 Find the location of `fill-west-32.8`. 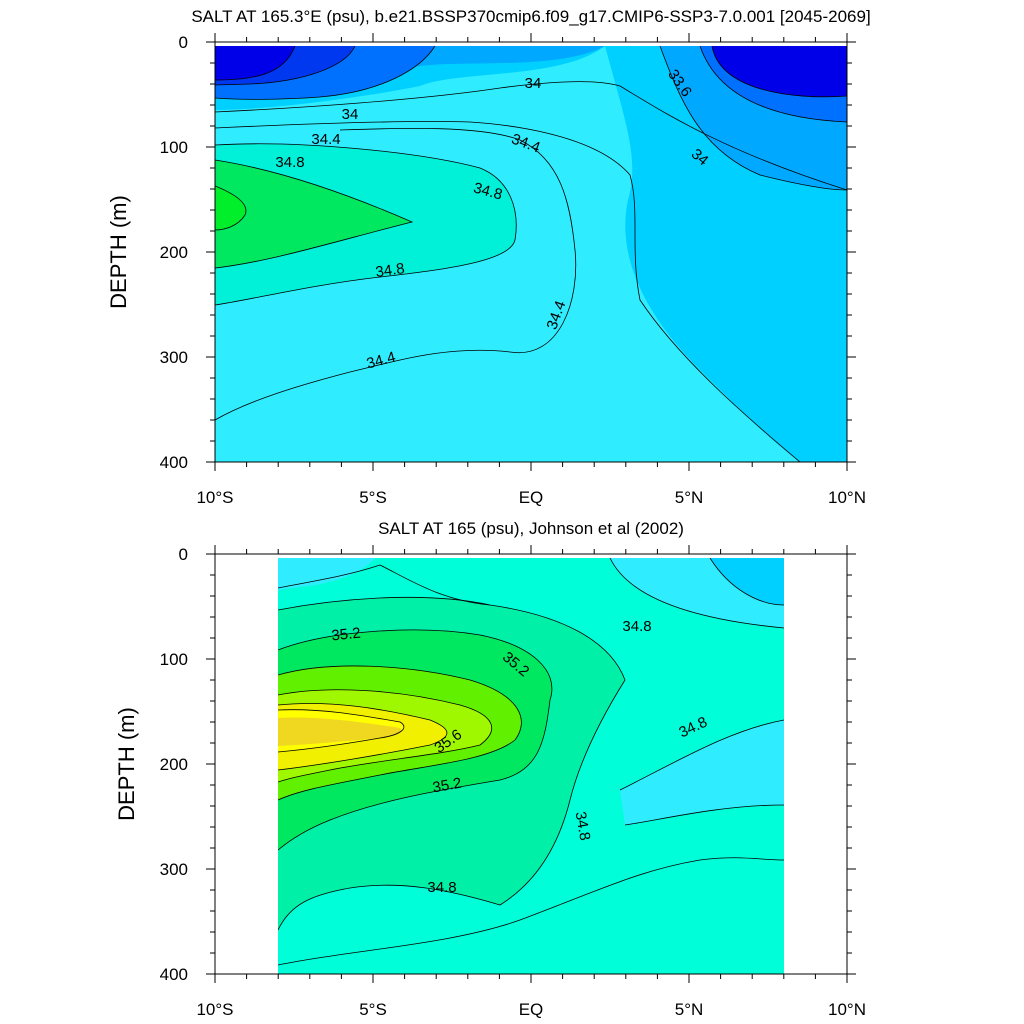

fill-west-32.8 is located at coordinates (255, 63).